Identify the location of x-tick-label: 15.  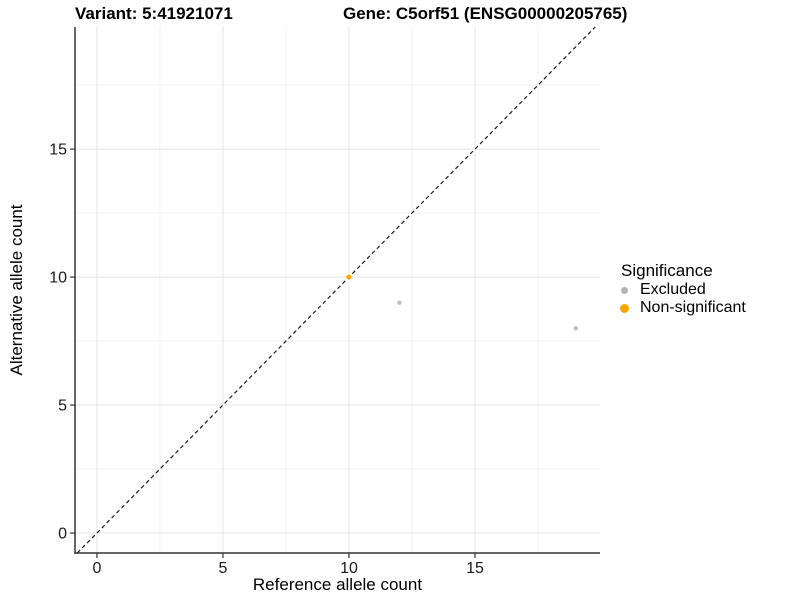
(475, 568).